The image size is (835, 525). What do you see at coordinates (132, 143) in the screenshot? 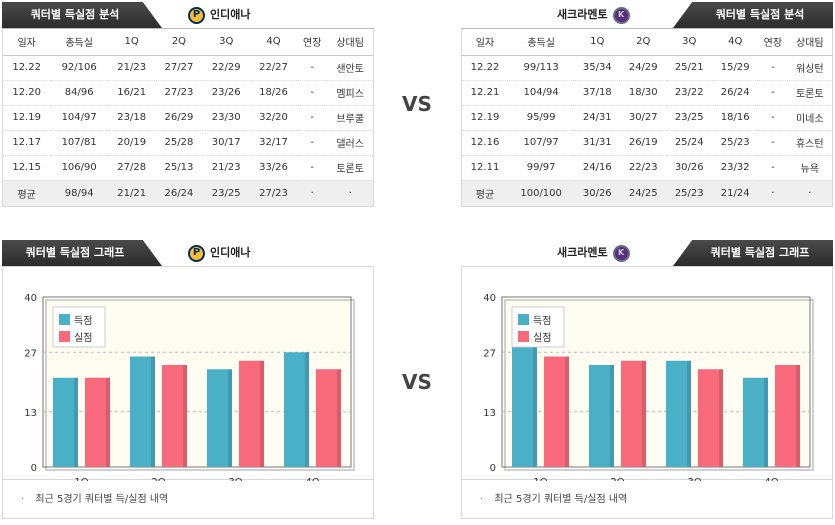
I see `table-cell: 20/19` at bounding box center [132, 143].